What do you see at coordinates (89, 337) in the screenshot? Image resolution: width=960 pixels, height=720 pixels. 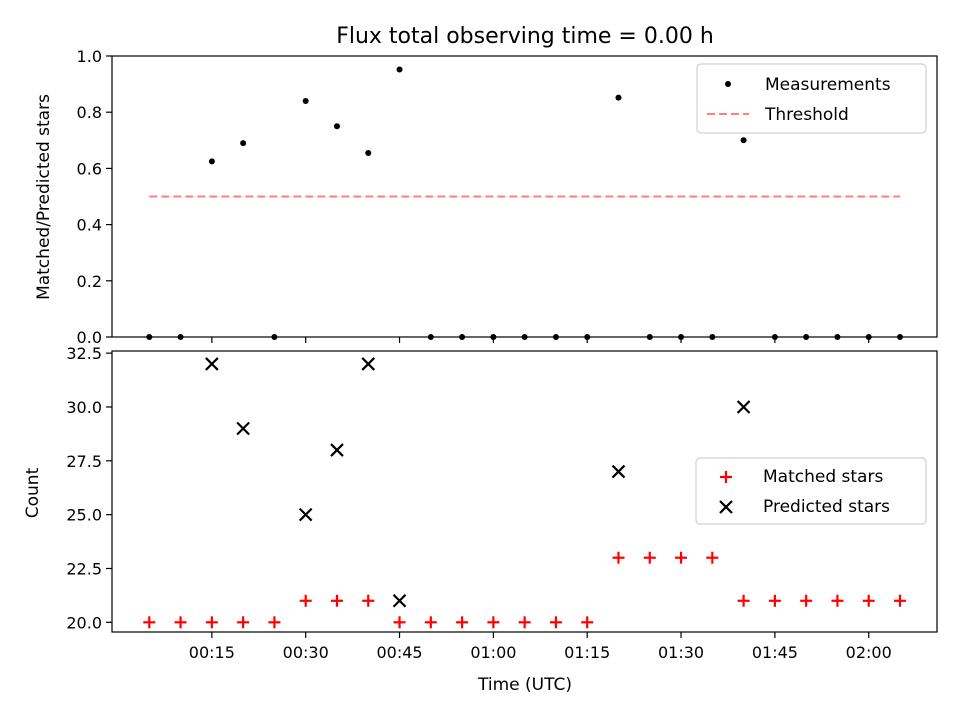 I see `y-tick-label: 0.0` at bounding box center [89, 337].